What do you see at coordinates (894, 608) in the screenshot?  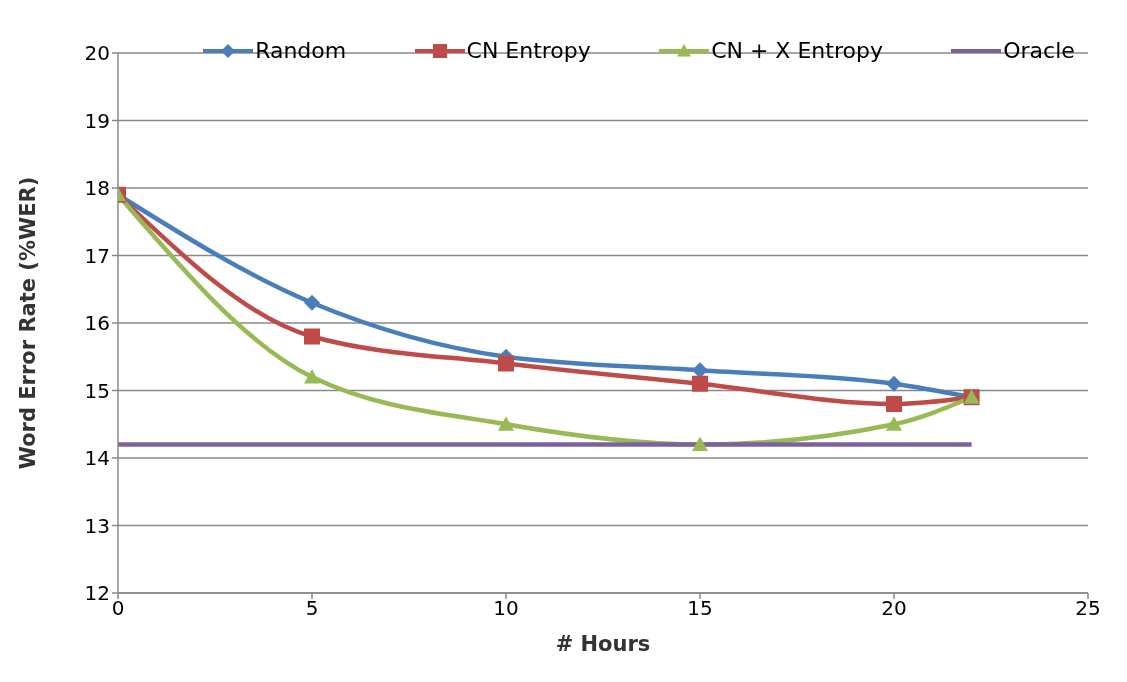 I see `x-tick-label: 20` at bounding box center [894, 608].